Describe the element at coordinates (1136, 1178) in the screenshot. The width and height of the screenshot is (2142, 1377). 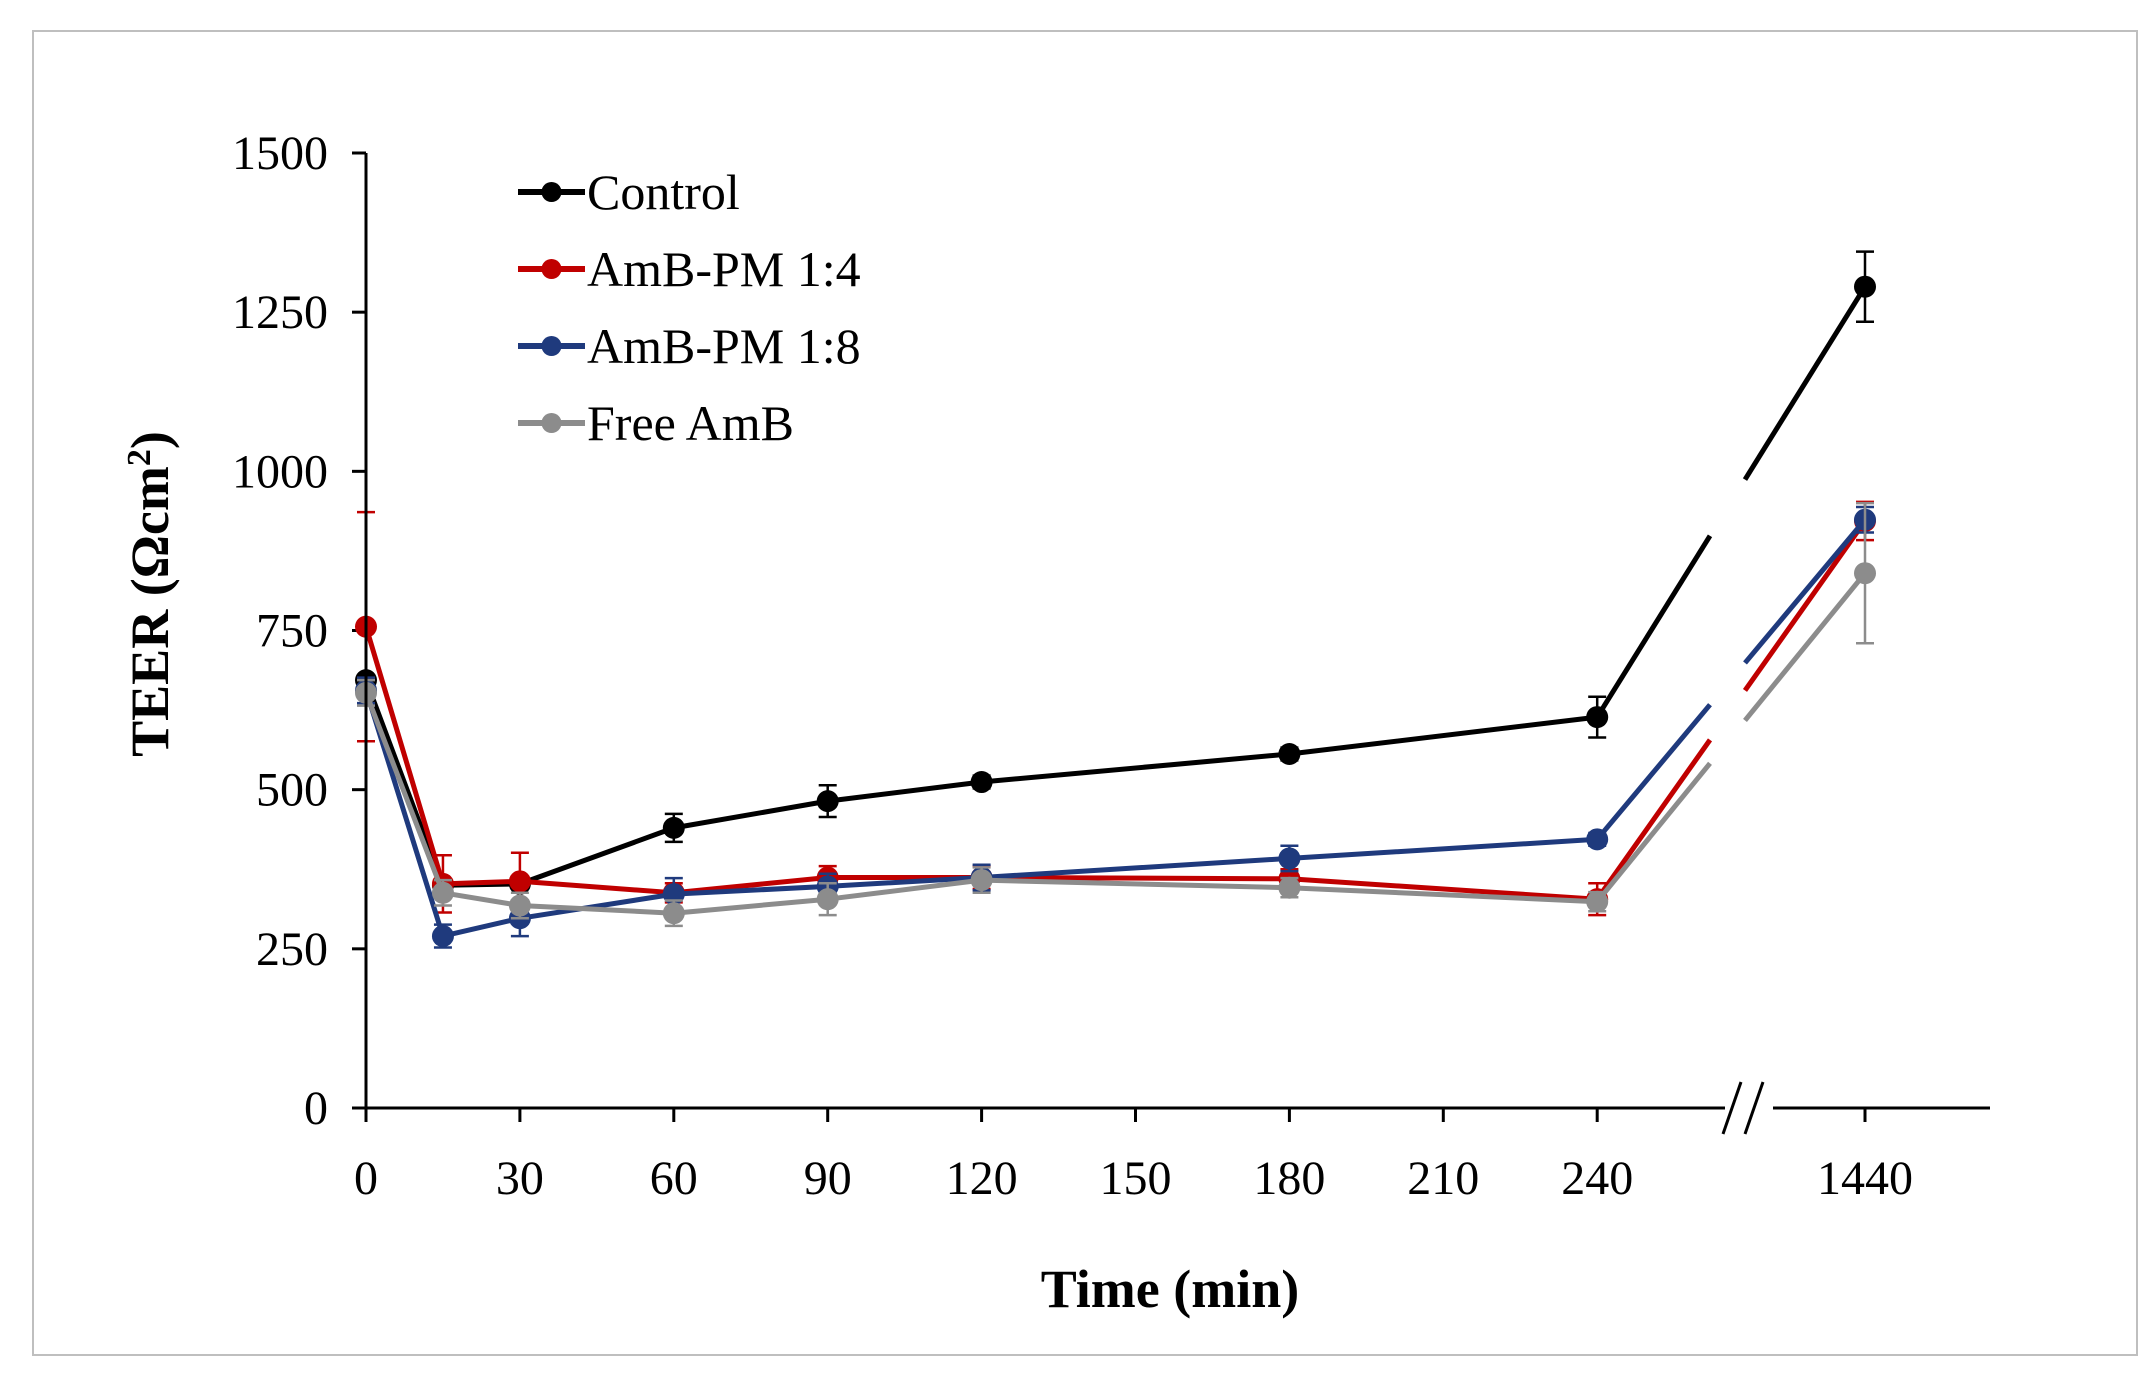
I see `x-tick-label: 150` at that location.